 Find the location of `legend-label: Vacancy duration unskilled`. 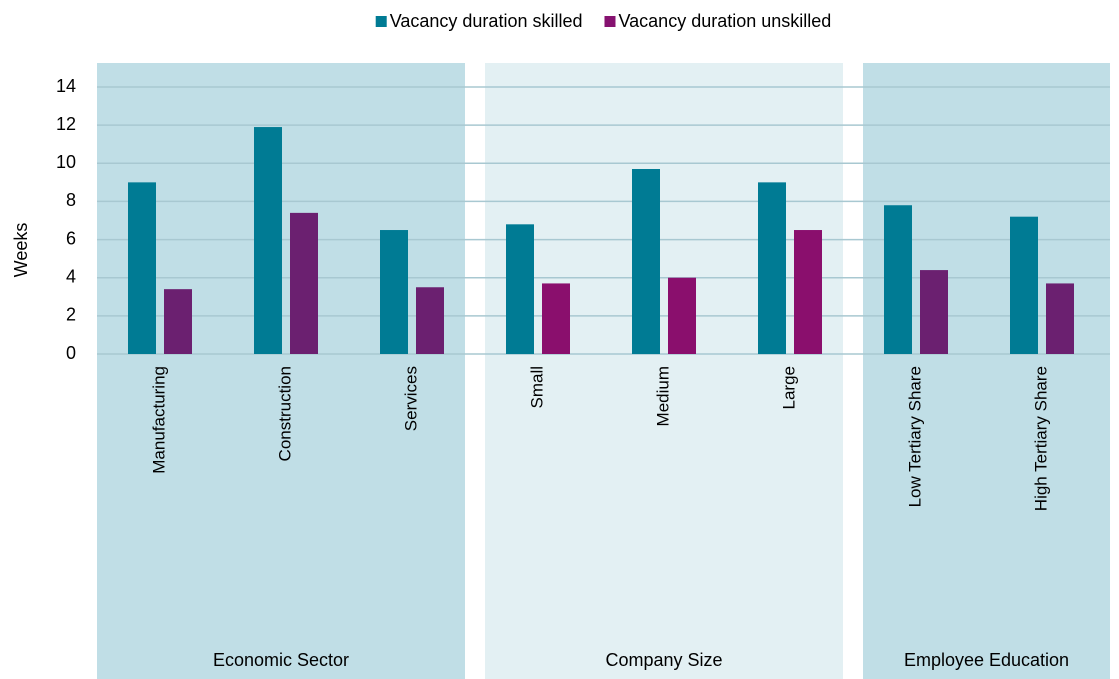

legend-label: Vacancy duration unskilled is located at coordinates (724, 21).